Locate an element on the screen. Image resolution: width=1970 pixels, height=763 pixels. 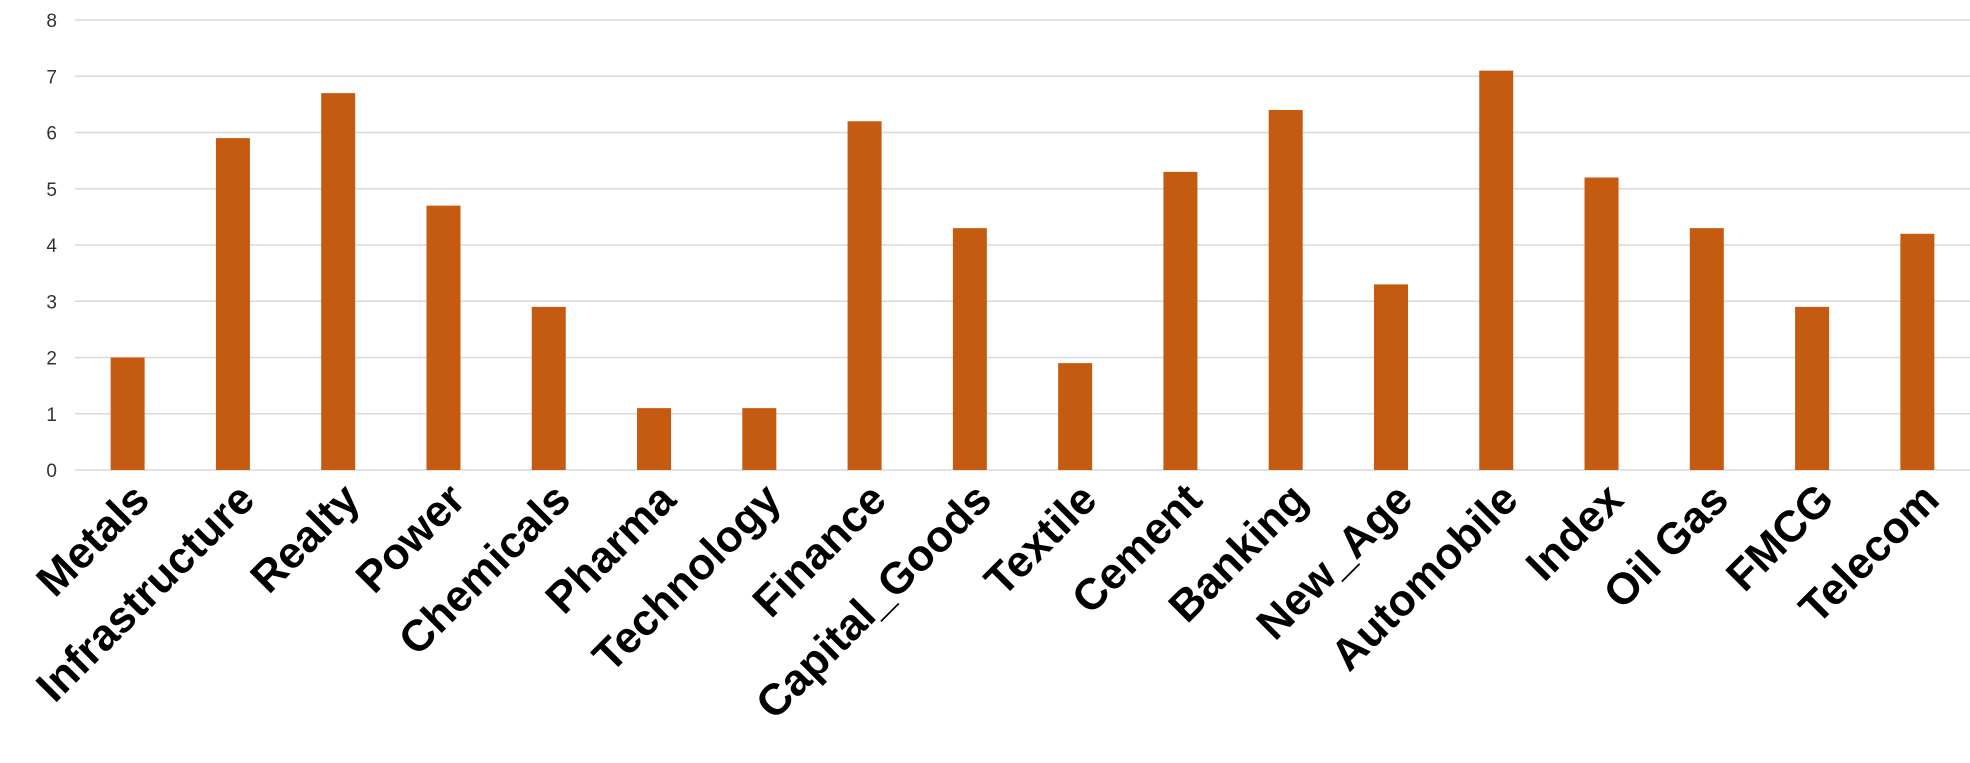
y-tick-label: 3 is located at coordinates (51, 302).